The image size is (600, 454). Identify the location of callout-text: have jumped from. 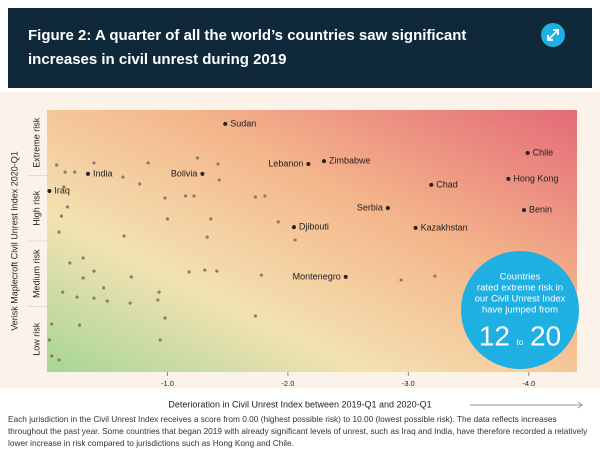
(520, 310).